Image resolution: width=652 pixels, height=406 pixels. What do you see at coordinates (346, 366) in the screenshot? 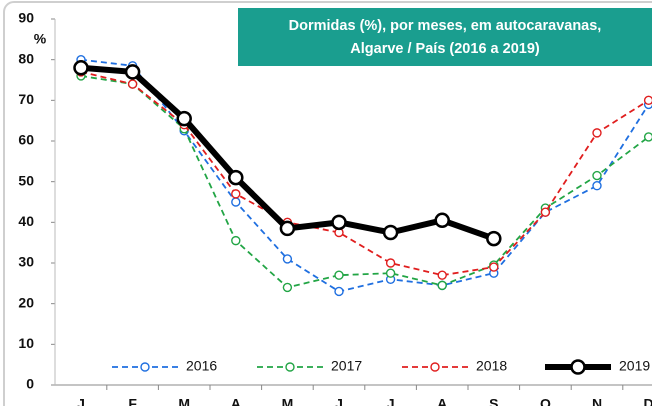
I see `legend-label: 2017` at bounding box center [346, 366].